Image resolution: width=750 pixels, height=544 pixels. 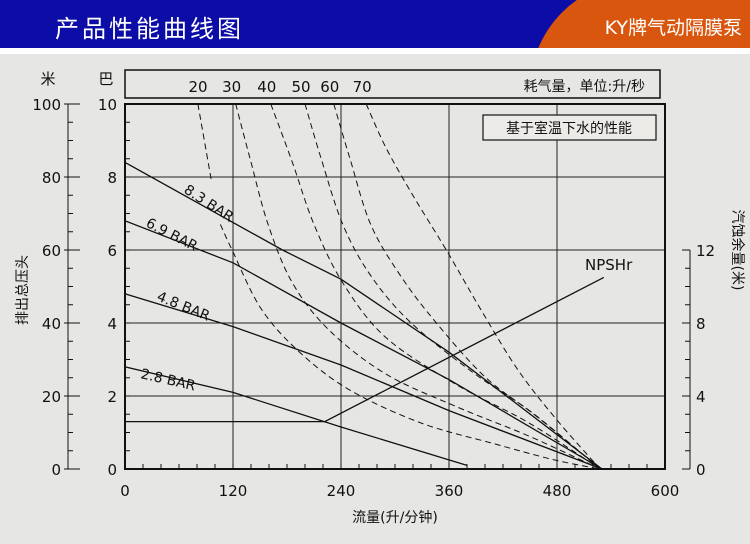 I want to click on x-axis-label: 流量(升/分钟), so click(x=395, y=517).